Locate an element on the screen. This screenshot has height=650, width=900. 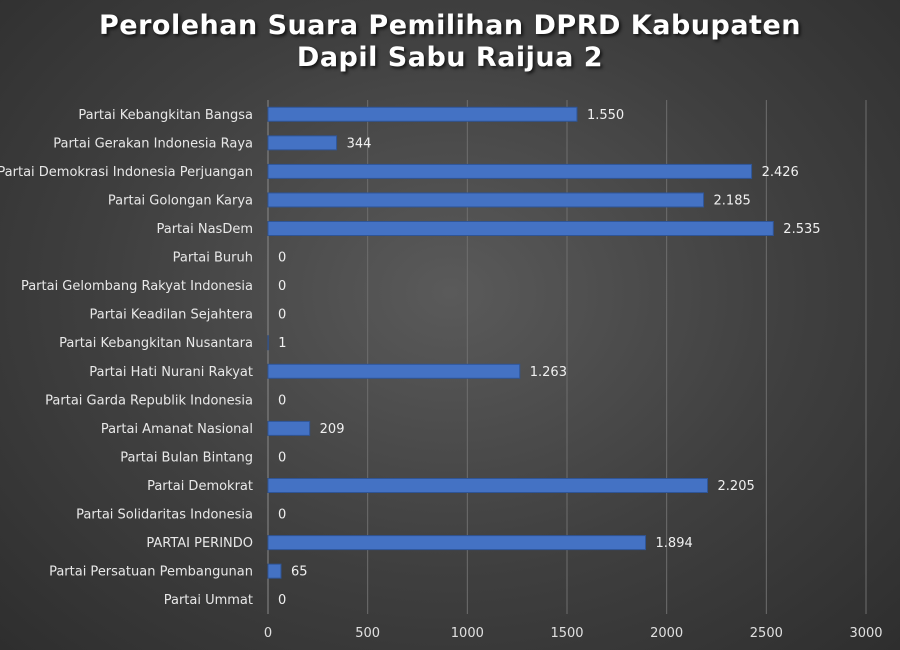
category-label: Partai Demokrat is located at coordinates (200, 486).